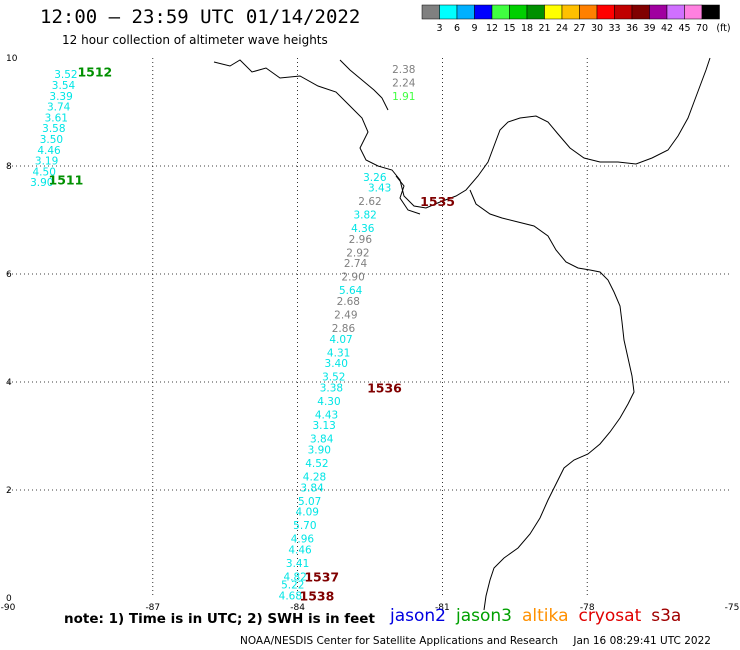  Describe the element at coordinates (369, 202) in the screenshot. I see `wave-height-label: 2.62` at that location.